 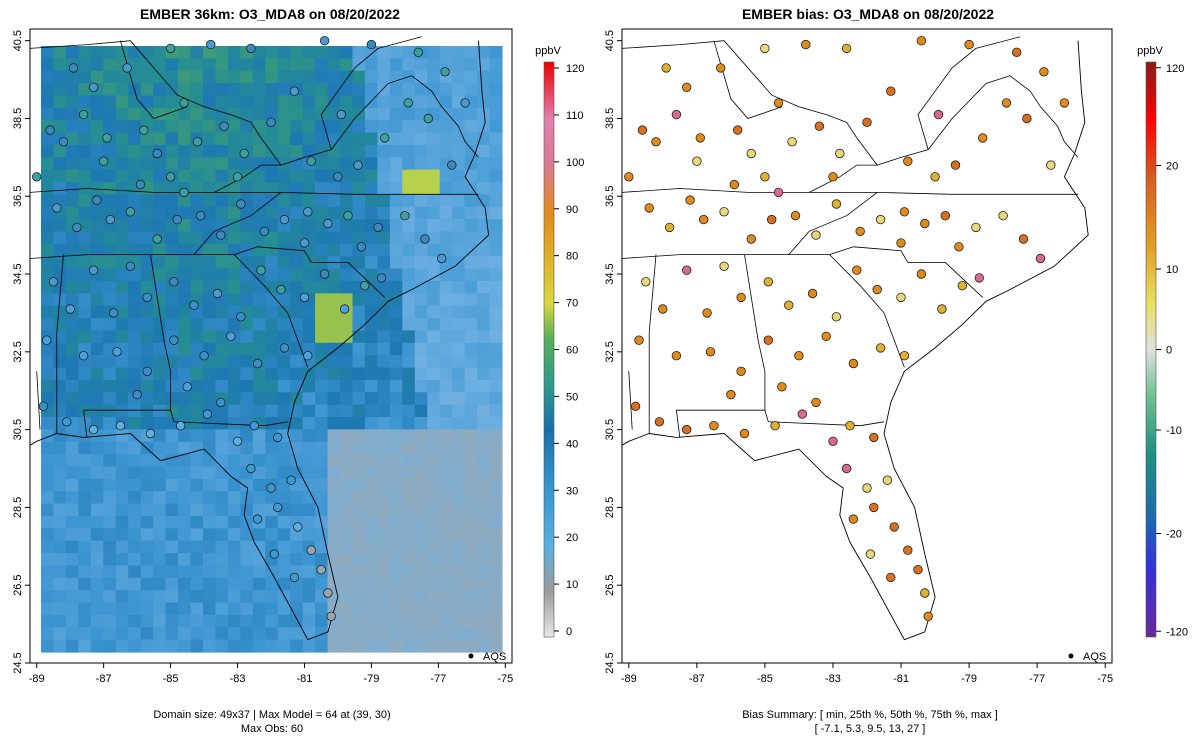 I want to click on lat-tick-label: 34.5, so click(x=18, y=273).